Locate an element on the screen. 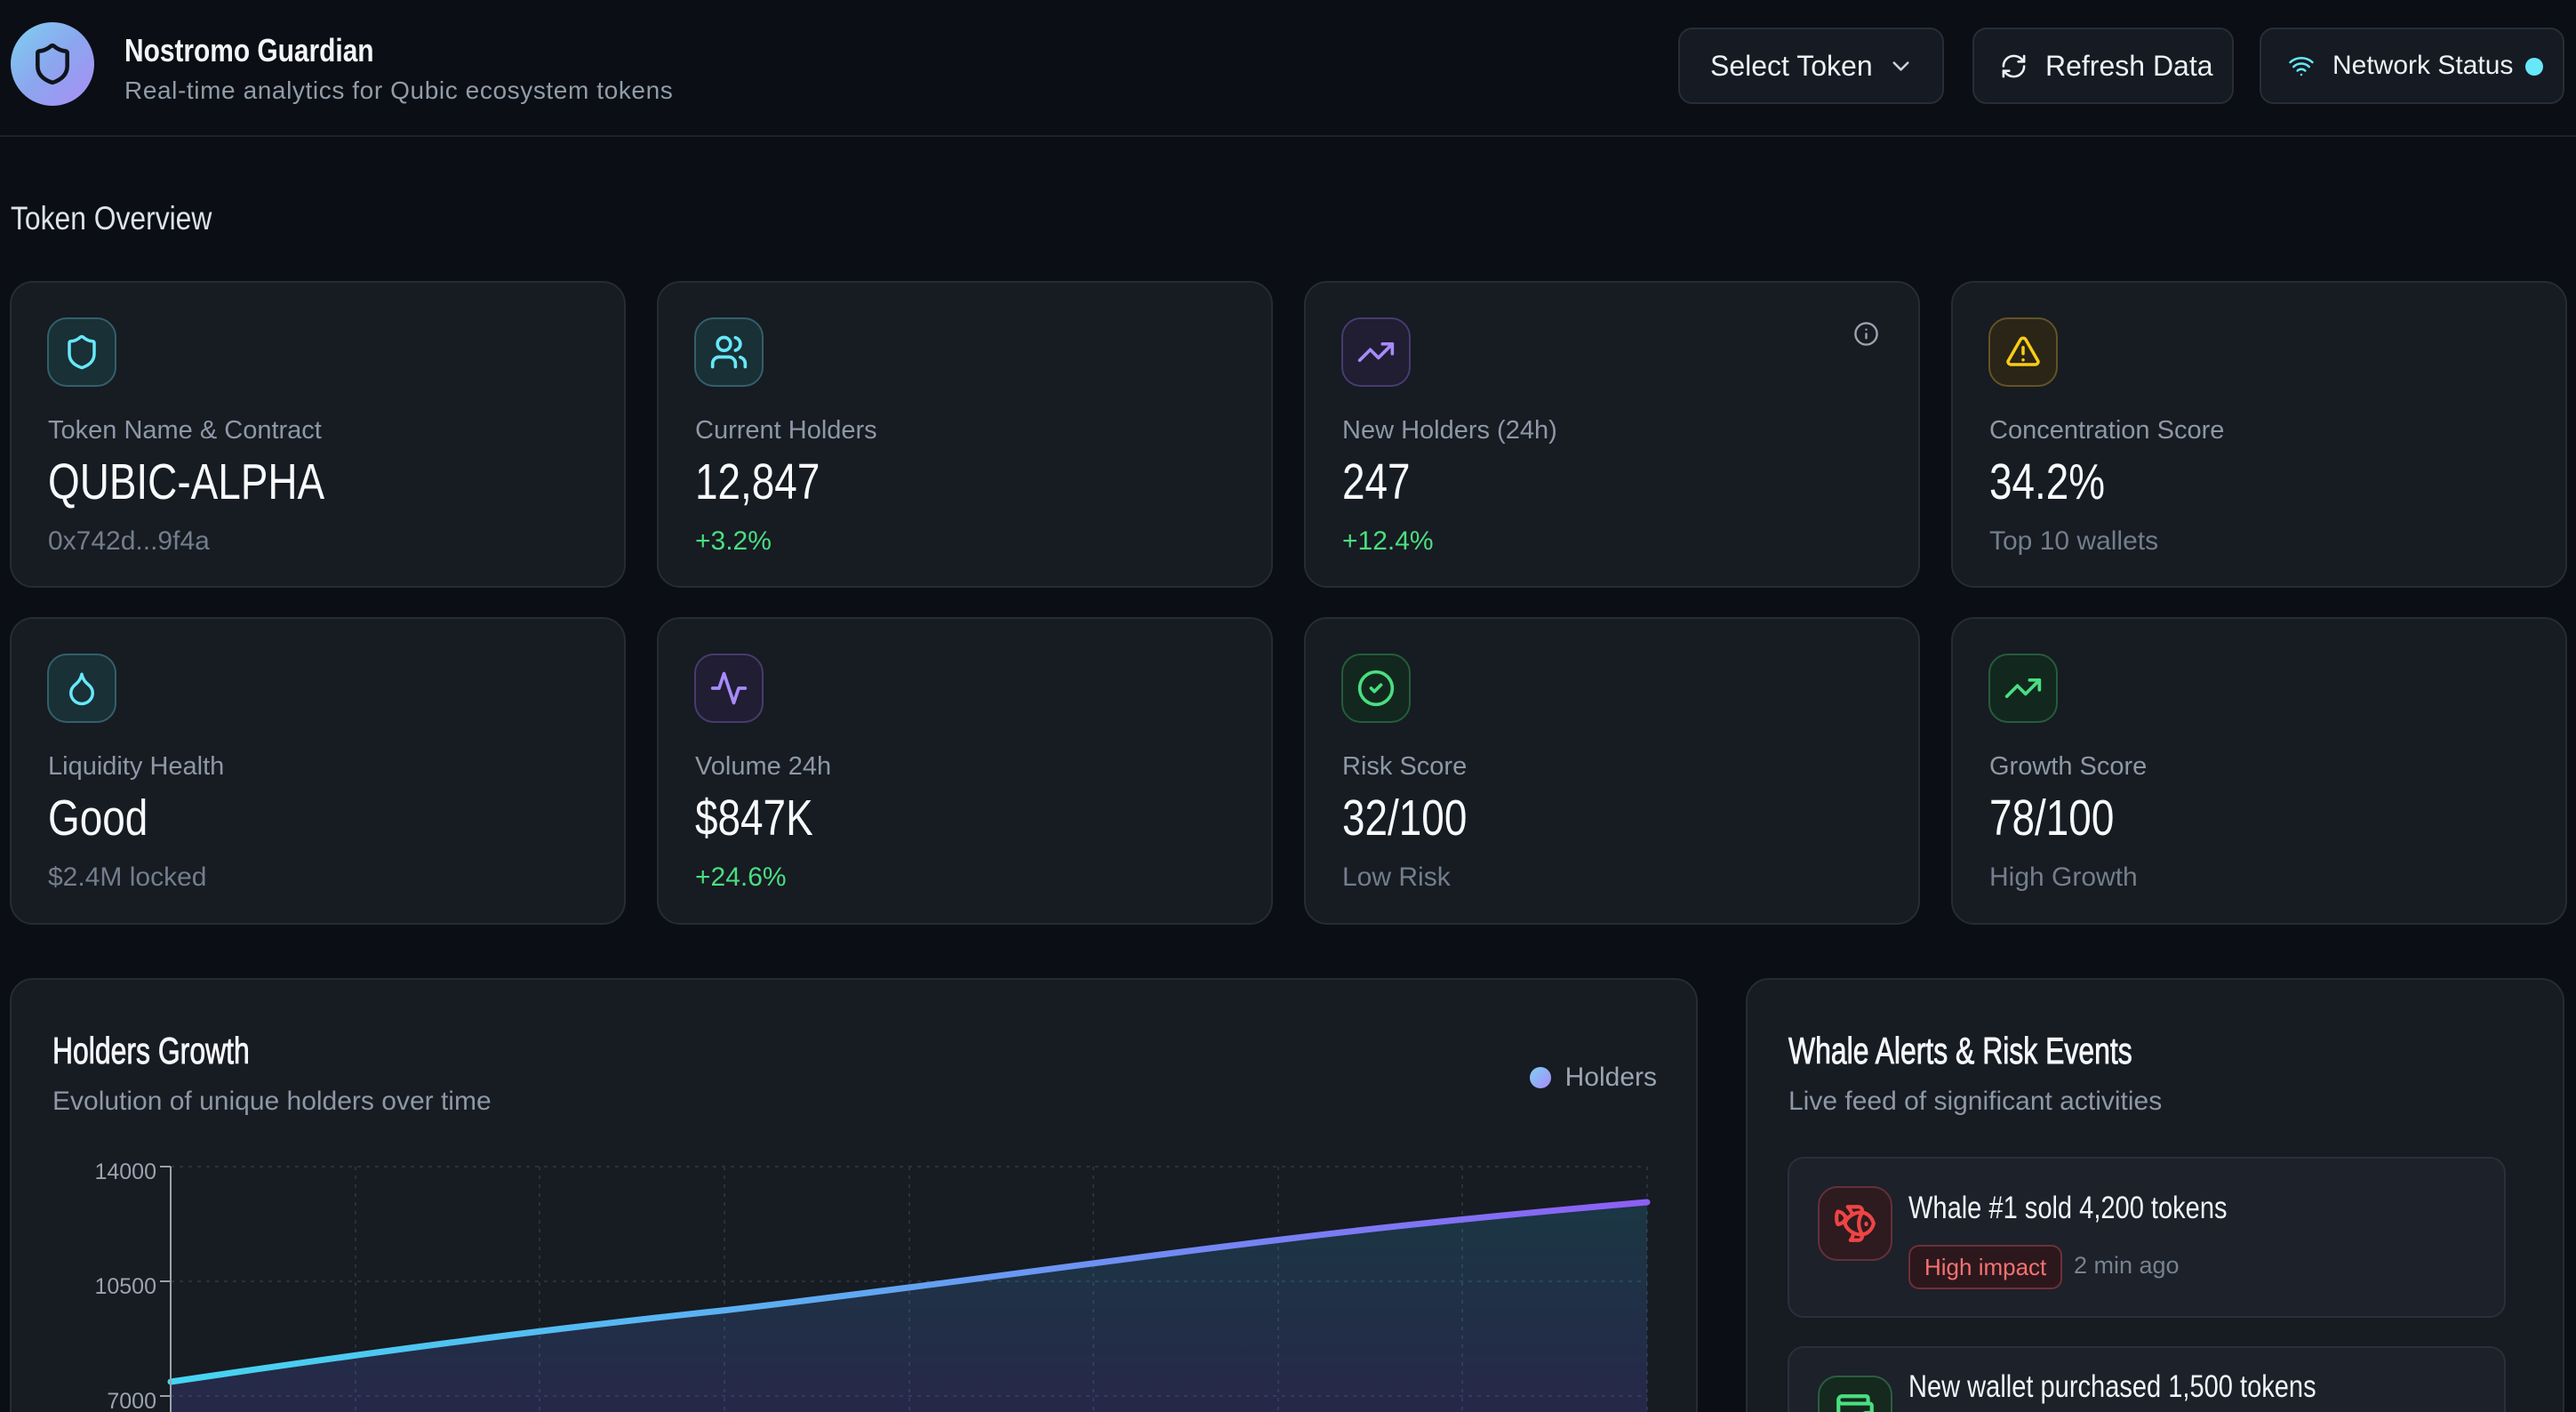 The height and width of the screenshot is (1412, 2576). svg-text: 14000 is located at coordinates (125, 1171).